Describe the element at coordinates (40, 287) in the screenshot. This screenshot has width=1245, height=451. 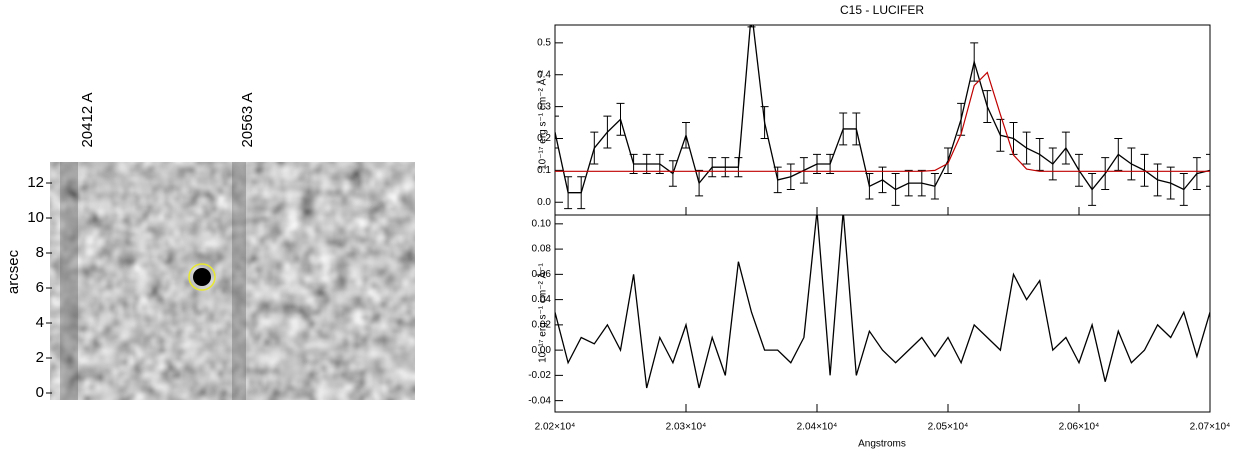
I see `y-tick-label: 6` at that location.